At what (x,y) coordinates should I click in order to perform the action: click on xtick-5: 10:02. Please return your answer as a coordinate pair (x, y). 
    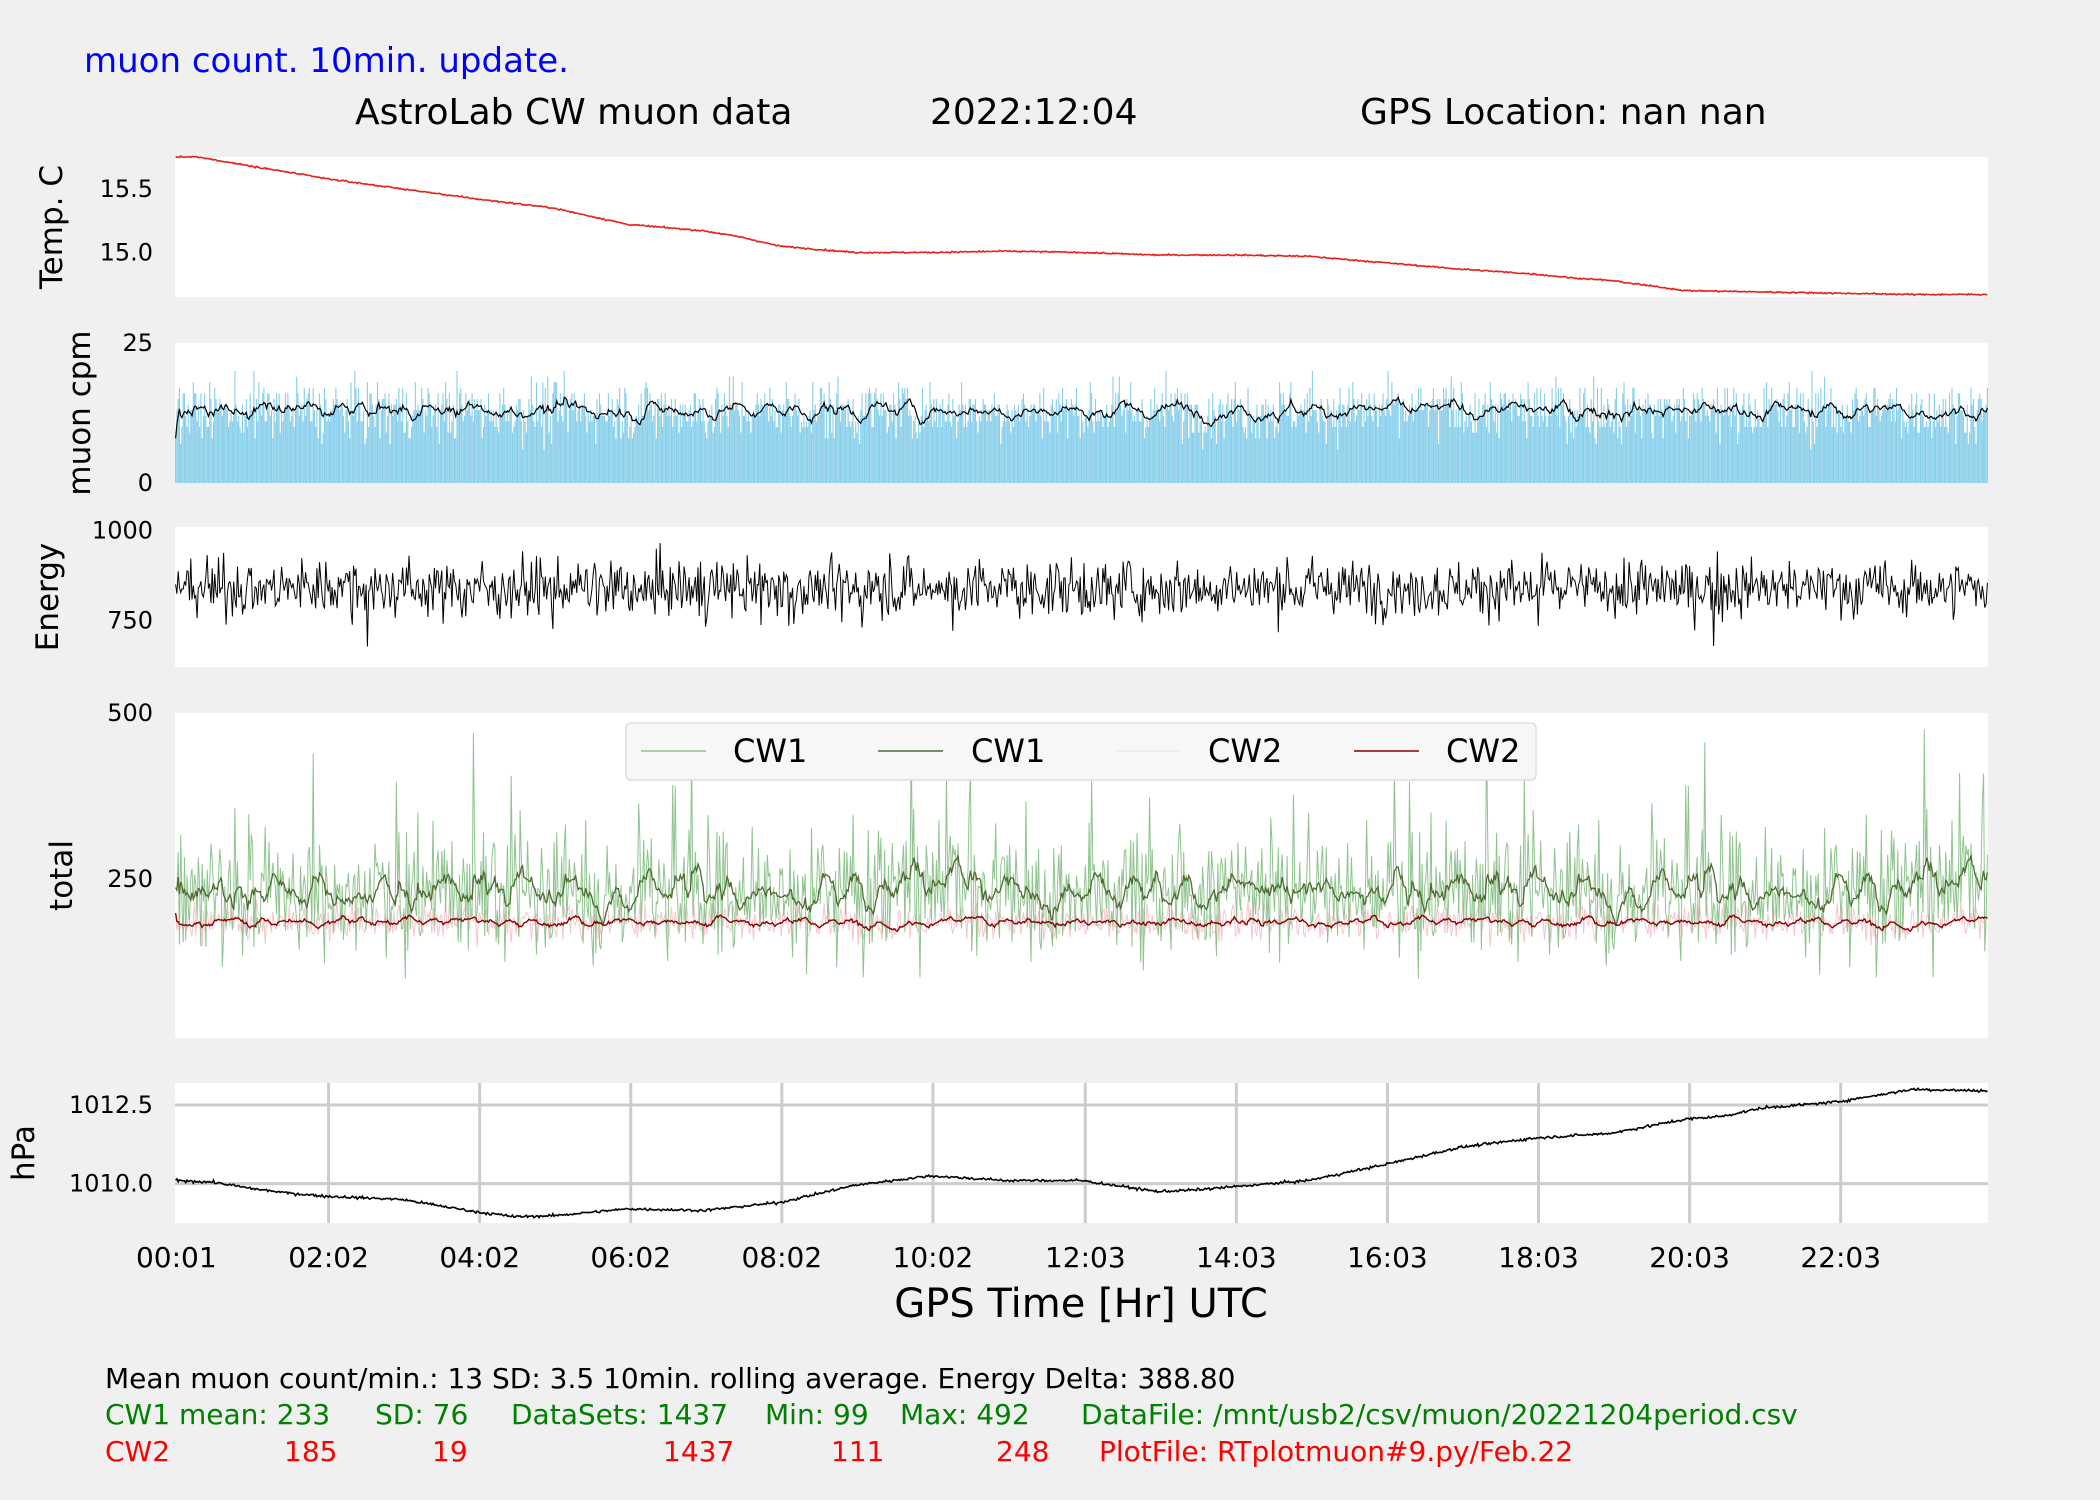
    Looking at the image, I should click on (933, 1257).